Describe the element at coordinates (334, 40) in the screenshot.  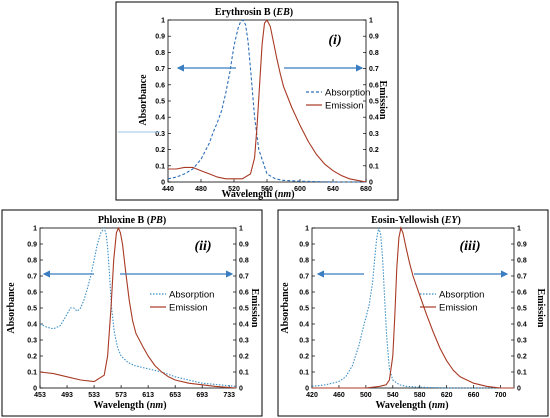
I see `panel-tag: (i)` at that location.